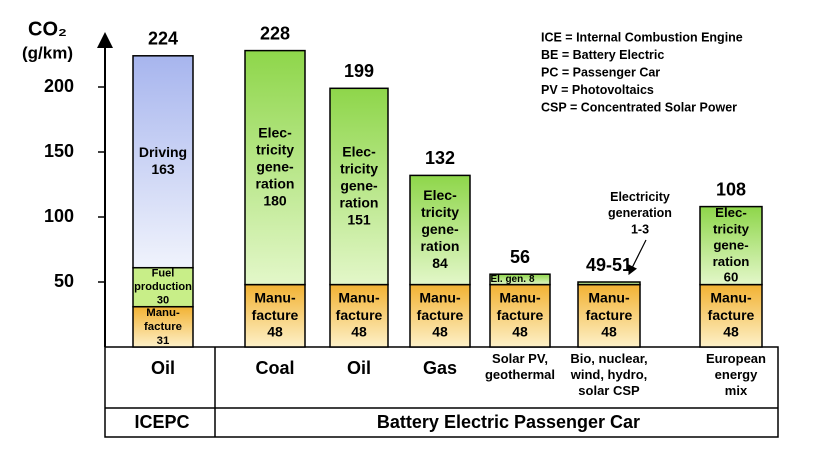  What do you see at coordinates (508, 422) in the screenshot?
I see `group-label: Battery Electric Passenger Car` at bounding box center [508, 422].